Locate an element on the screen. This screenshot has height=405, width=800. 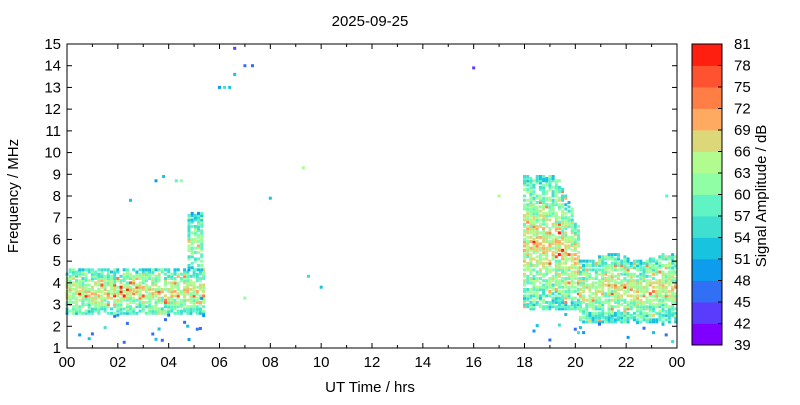
y-tick-label: 1 is located at coordinates (57, 348).